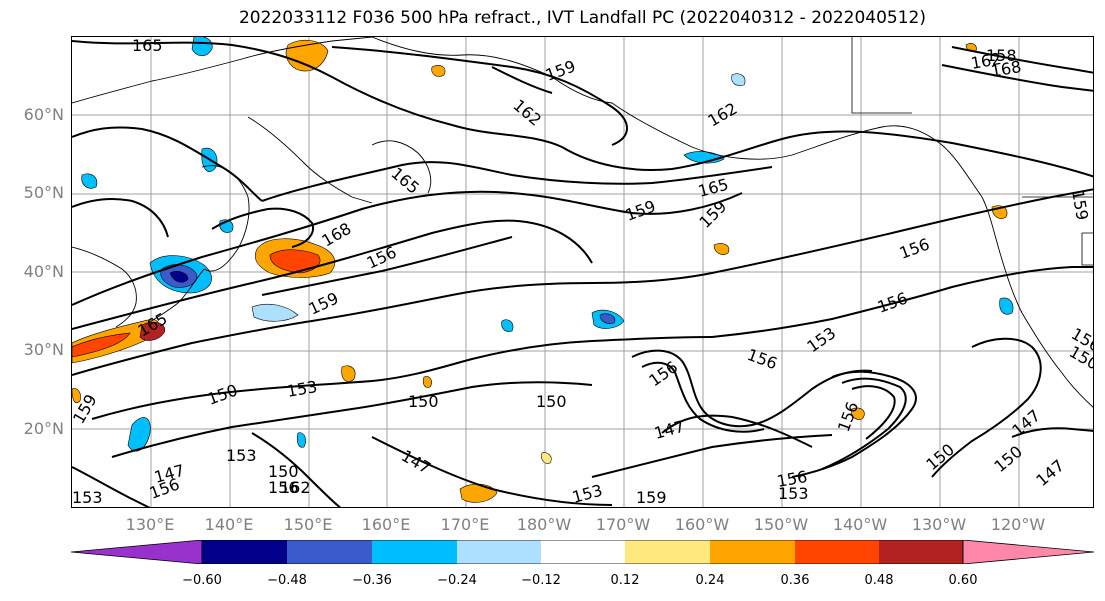  What do you see at coordinates (940, 457) in the screenshot?
I see `contour-label-150f: 150` at bounding box center [940, 457].